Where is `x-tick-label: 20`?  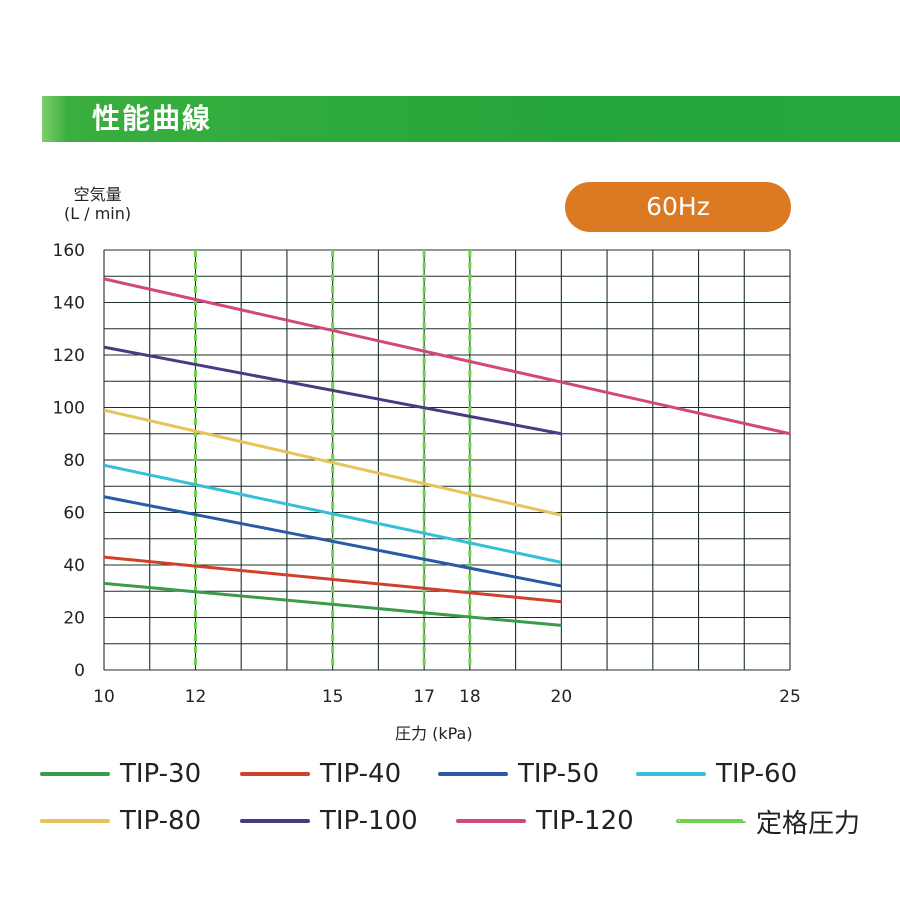 x-tick-label: 20 is located at coordinates (562, 697).